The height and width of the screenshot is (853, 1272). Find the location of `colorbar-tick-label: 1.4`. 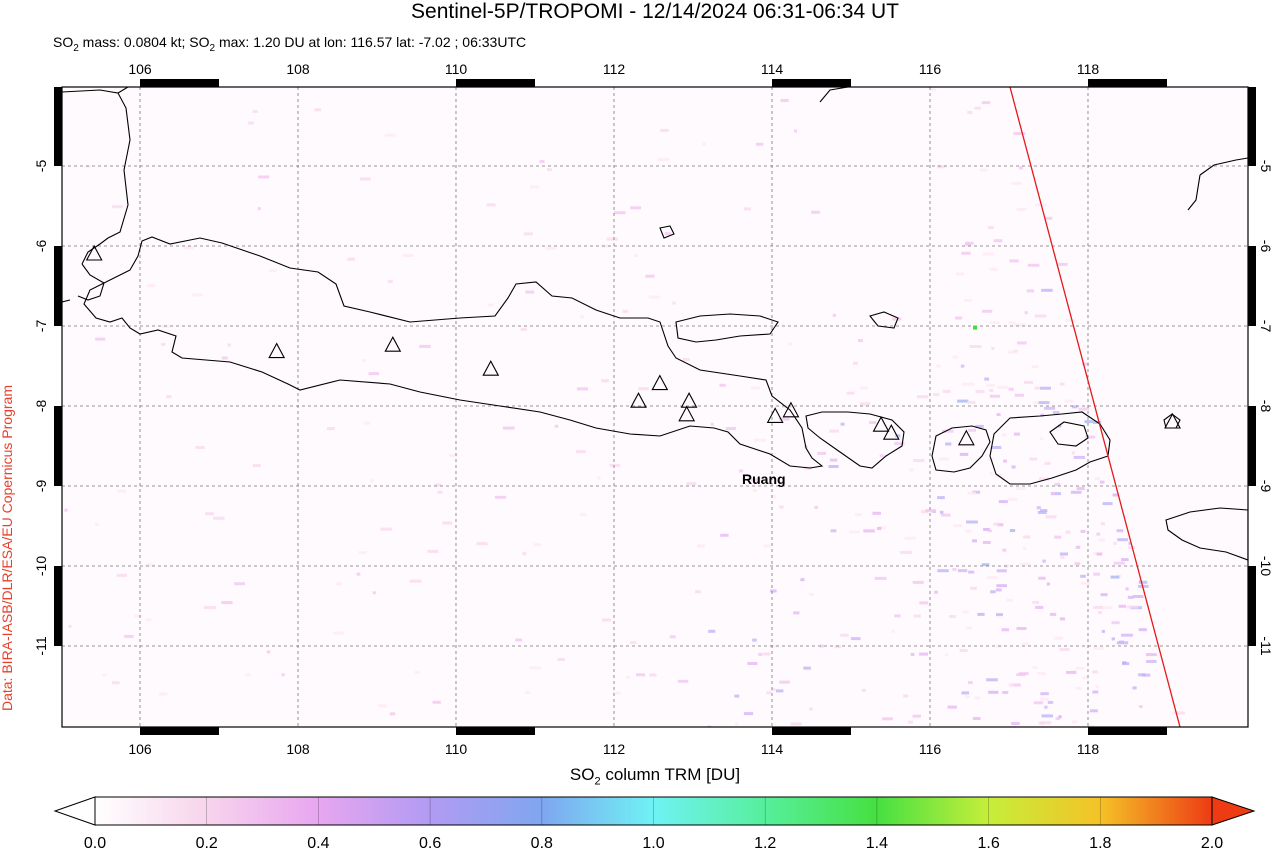

colorbar-tick-label: 1.4 is located at coordinates (877, 843).